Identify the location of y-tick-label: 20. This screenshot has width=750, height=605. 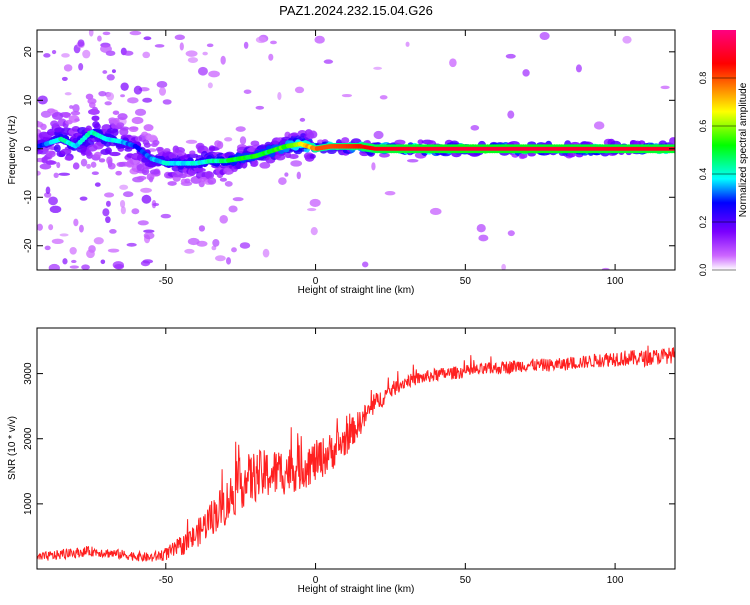
(28, 52).